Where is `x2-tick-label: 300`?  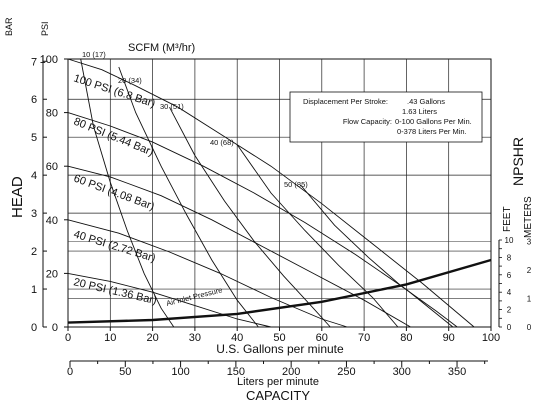
x2-tick-label: 300 is located at coordinates (402, 372).